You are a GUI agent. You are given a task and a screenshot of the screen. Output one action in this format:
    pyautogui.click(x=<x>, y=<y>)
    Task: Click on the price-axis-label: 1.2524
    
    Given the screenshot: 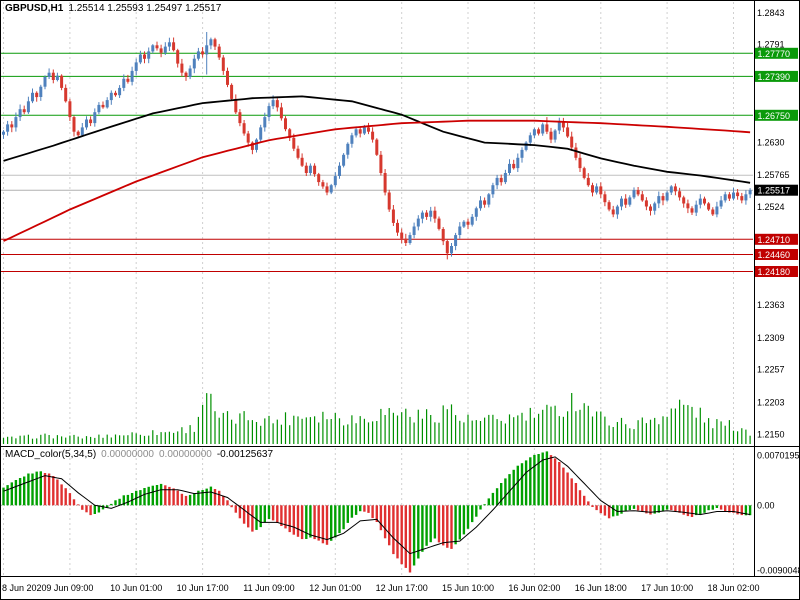 What is the action you would take?
    pyautogui.click(x=771, y=207)
    